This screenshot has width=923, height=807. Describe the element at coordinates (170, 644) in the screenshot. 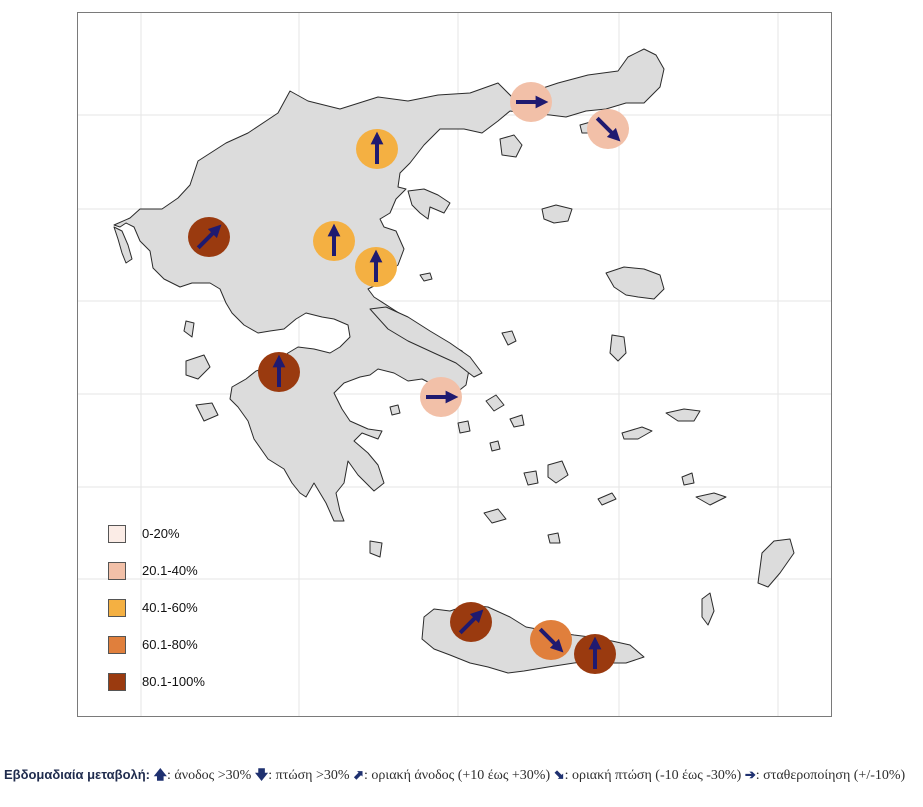

I see `legend-label: 60.1-80%` at that location.